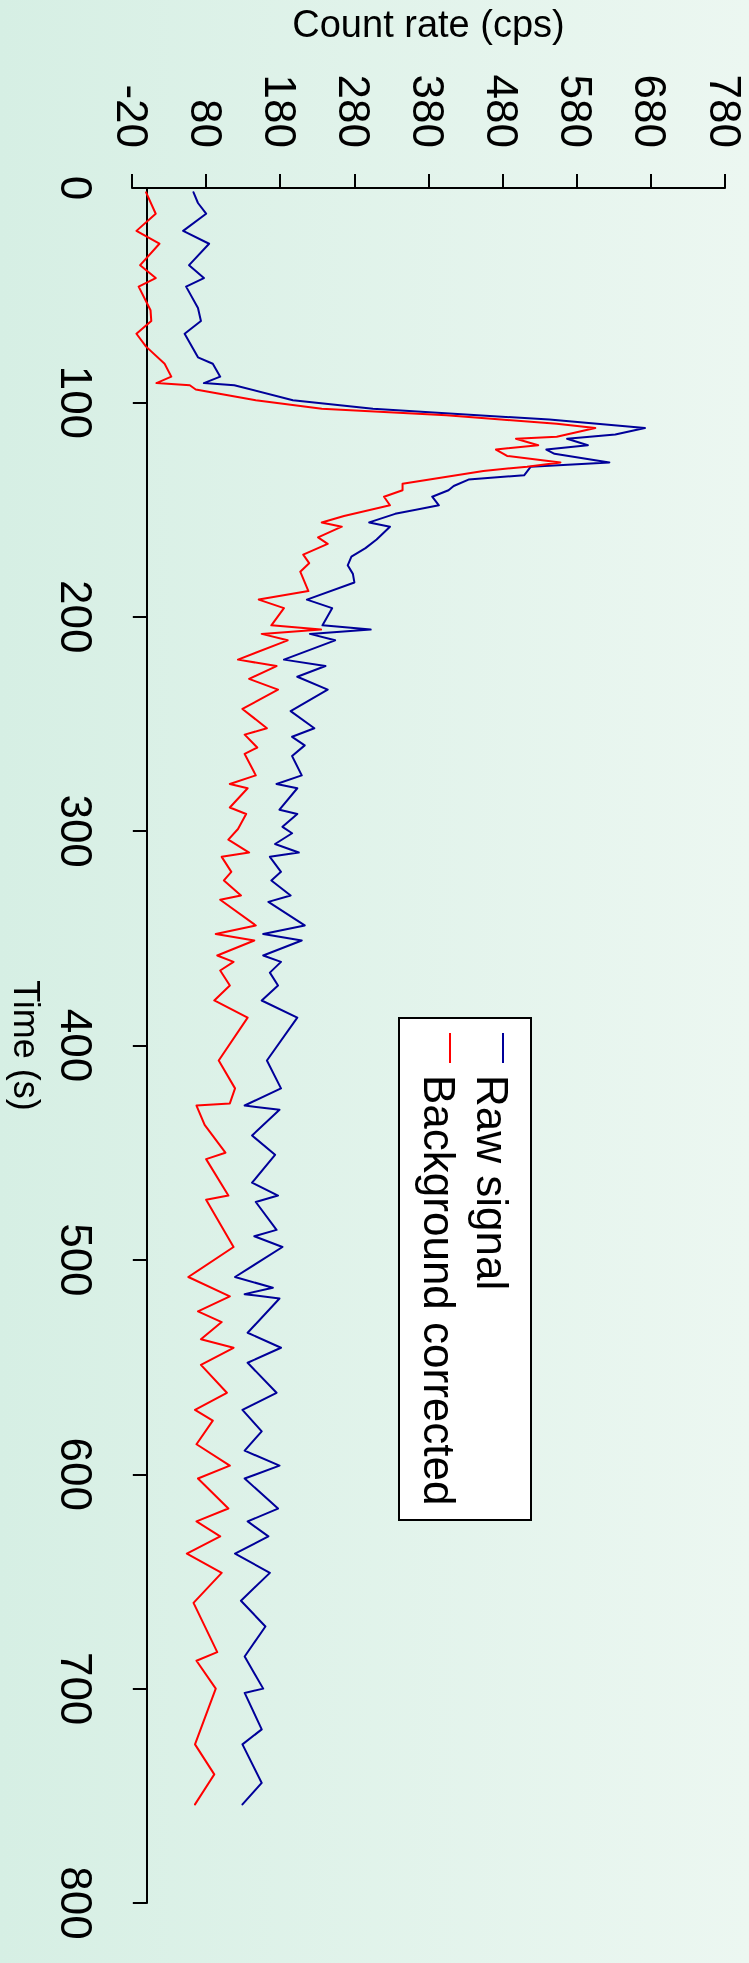 This screenshot has height=1963, width=749. What do you see at coordinates (76, 1903) in the screenshot?
I see `y-tick-label: 800` at bounding box center [76, 1903].